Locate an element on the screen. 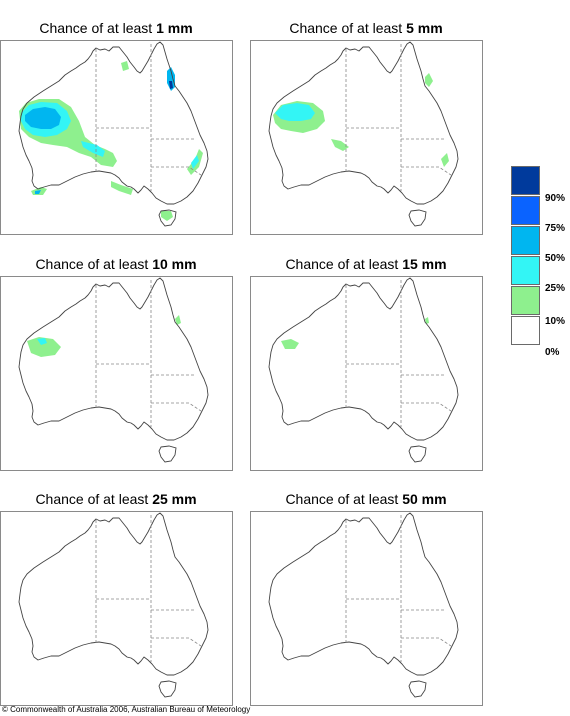 Image resolution: width=570 pixels, height=716 pixels. panel-title: Chance of at least 10 mm is located at coordinates (116, 264).